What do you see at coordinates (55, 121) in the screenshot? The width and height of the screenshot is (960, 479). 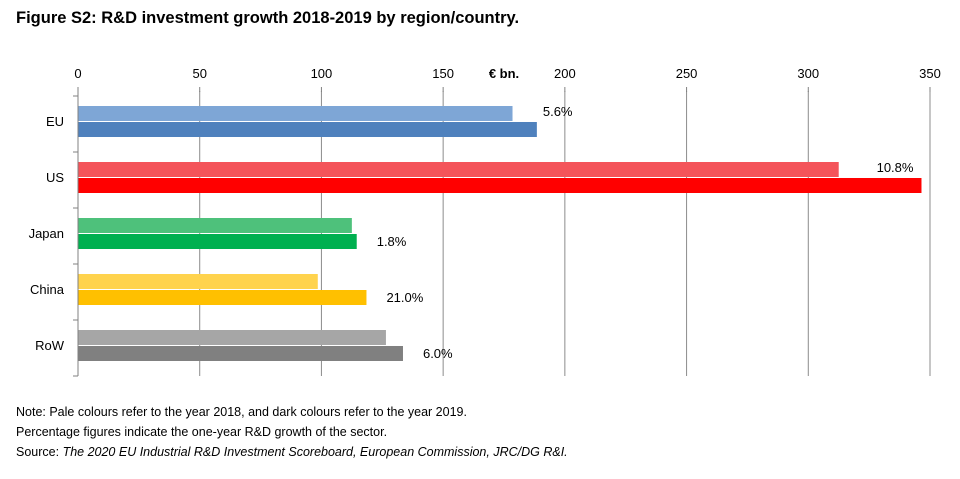 I see `category-label-eu: EU` at bounding box center [55, 121].